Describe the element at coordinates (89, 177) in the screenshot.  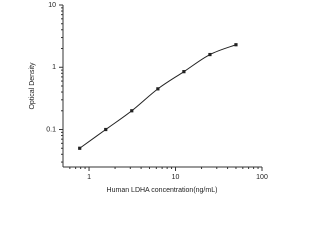
I see `x-tick-label: 1` at that location.